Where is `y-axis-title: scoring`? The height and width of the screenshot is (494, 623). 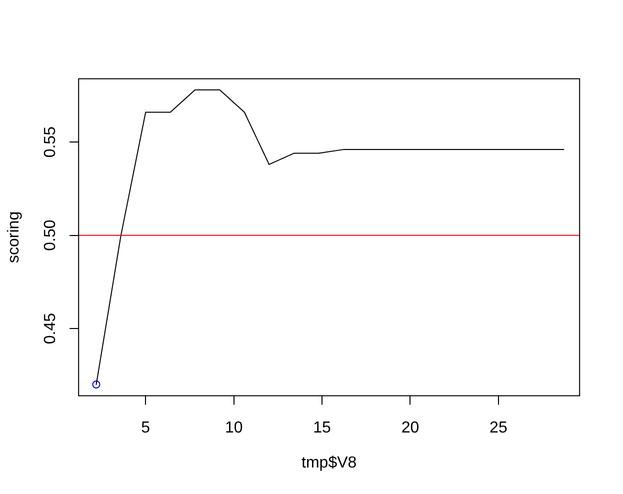
y-axis-title: scoring is located at coordinates (13, 237).